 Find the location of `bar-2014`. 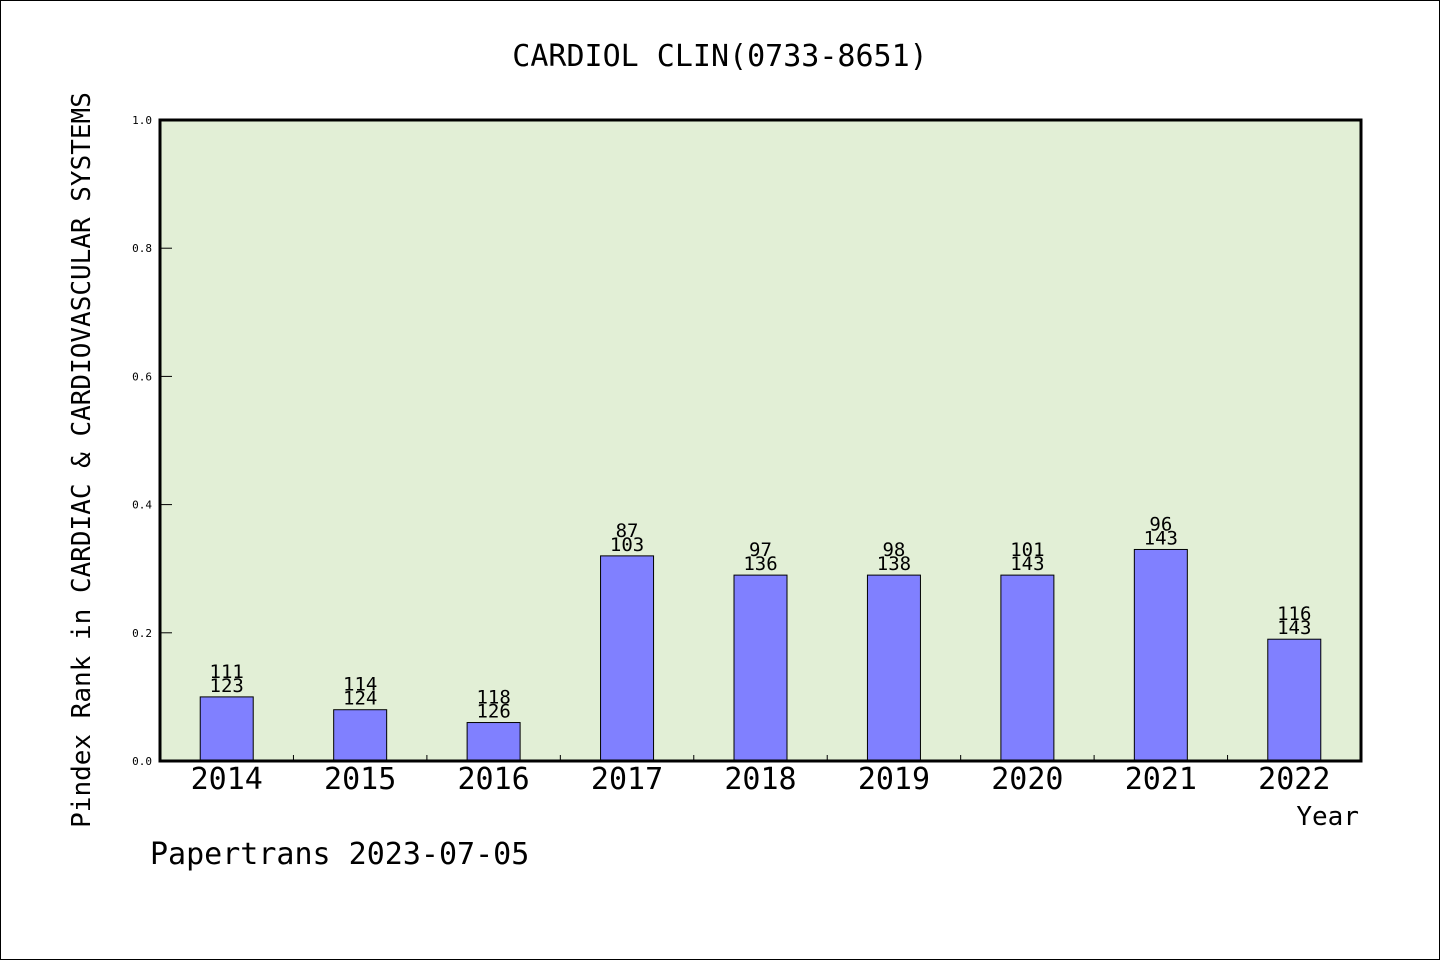

bar-2014 is located at coordinates (226, 729).